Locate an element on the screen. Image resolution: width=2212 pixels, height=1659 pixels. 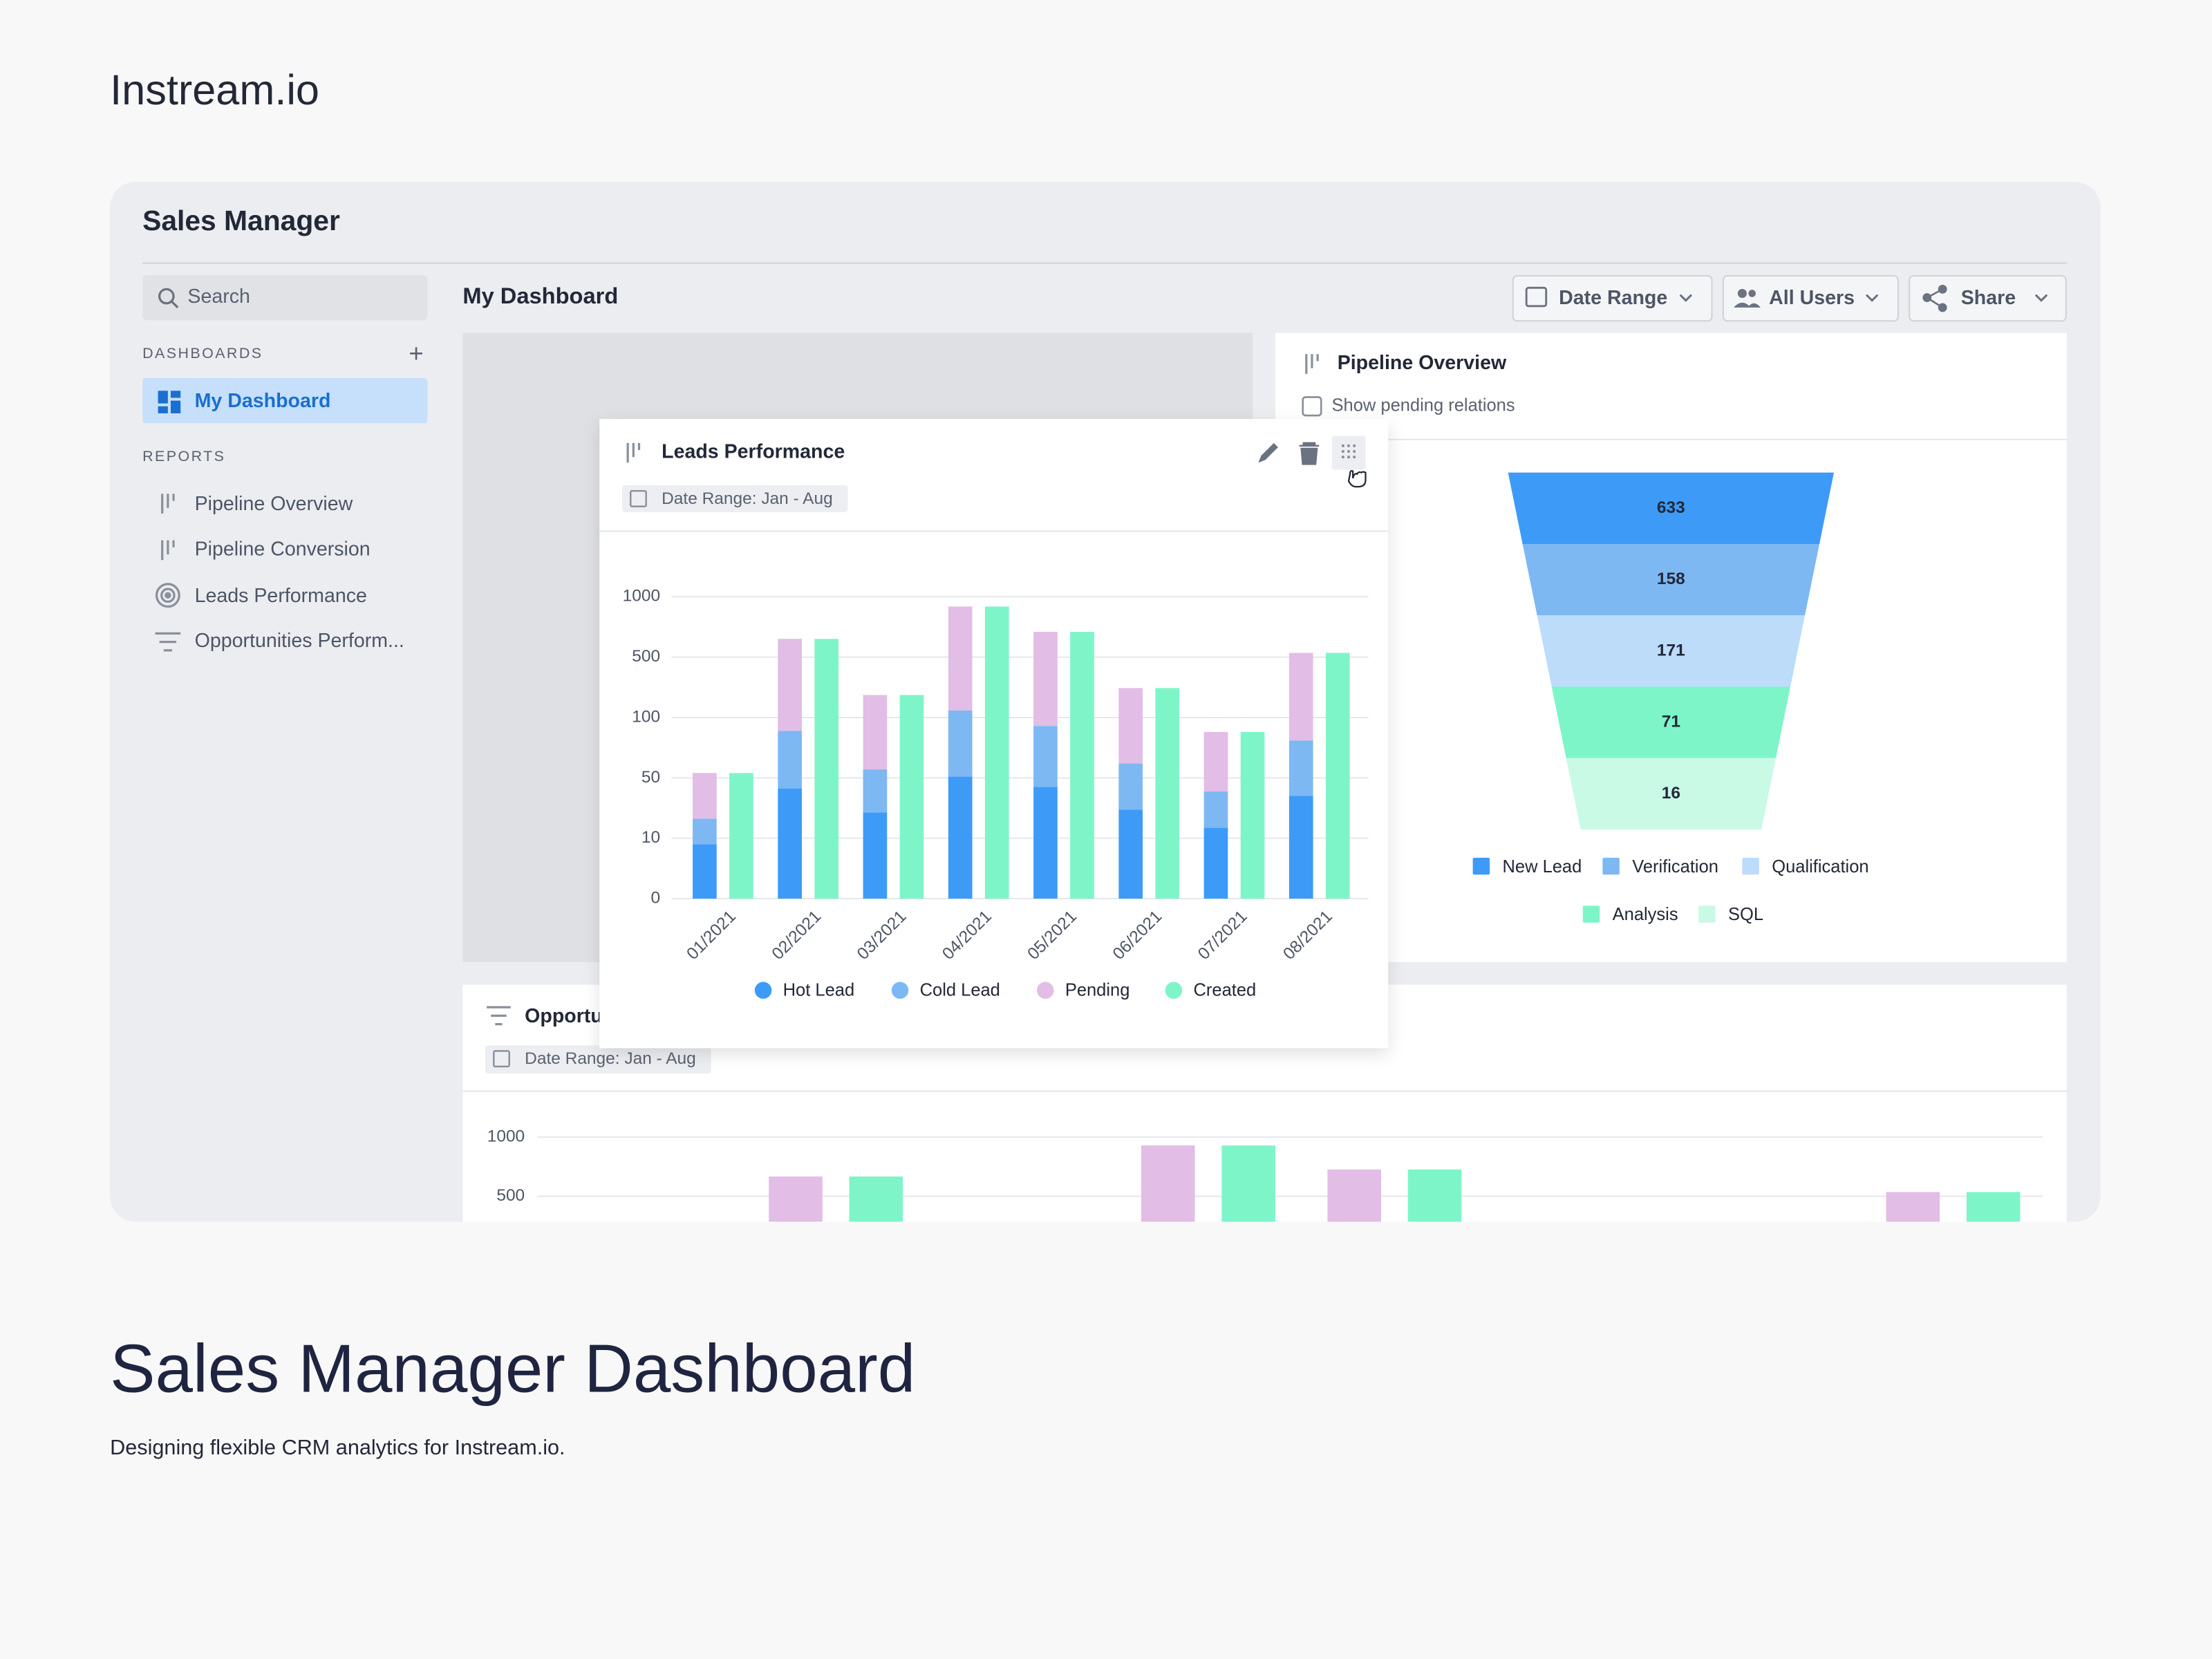
page-heading: Sales Manager Dashboard is located at coordinates (513, 1369).